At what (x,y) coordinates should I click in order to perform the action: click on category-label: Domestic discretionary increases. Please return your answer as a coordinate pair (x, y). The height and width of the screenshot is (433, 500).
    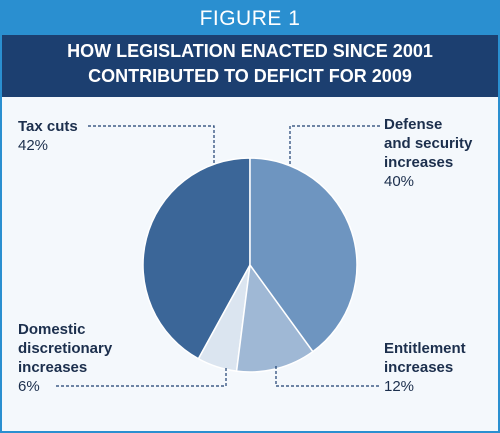
    Looking at the image, I should click on (65, 348).